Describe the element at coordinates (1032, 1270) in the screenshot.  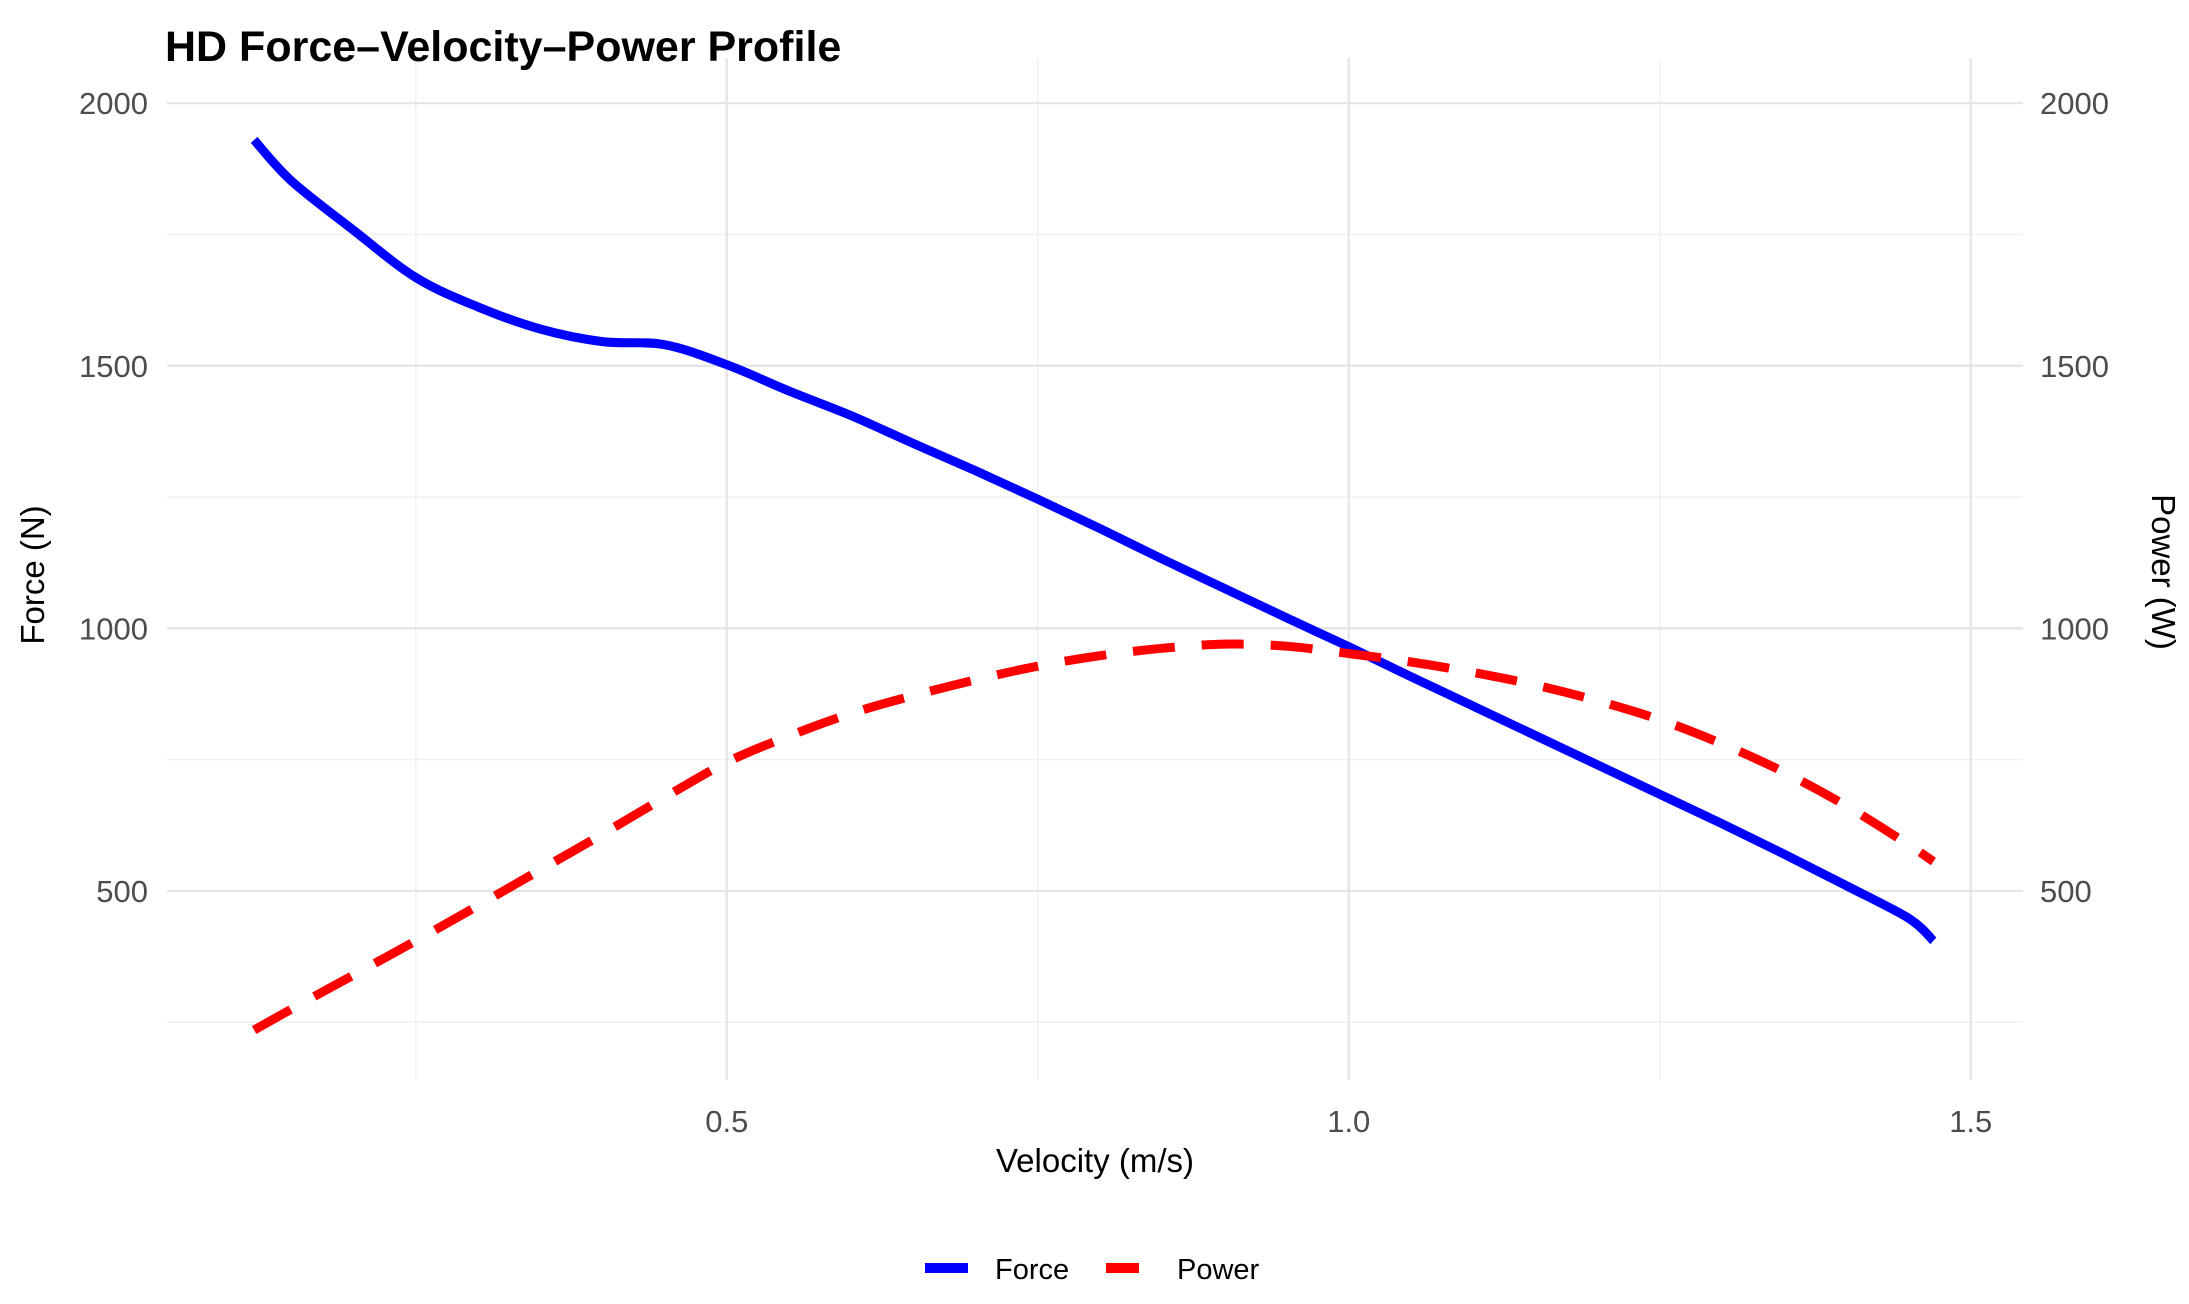
I see `legend-label-force: Force` at that location.